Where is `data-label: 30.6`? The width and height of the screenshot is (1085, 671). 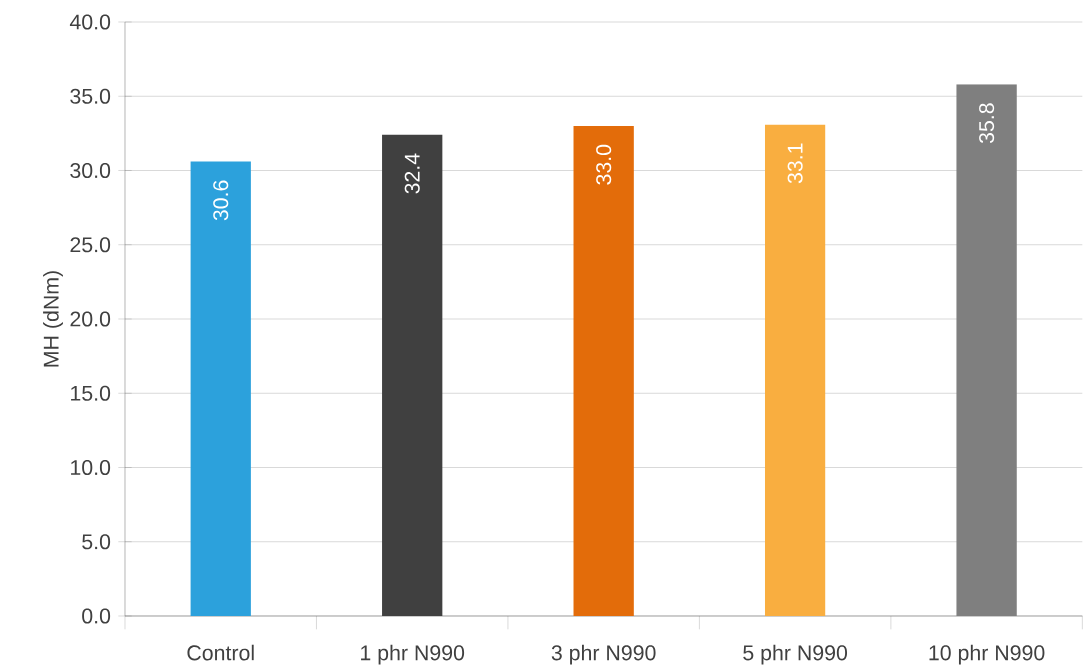 data-label: 30.6 is located at coordinates (221, 200).